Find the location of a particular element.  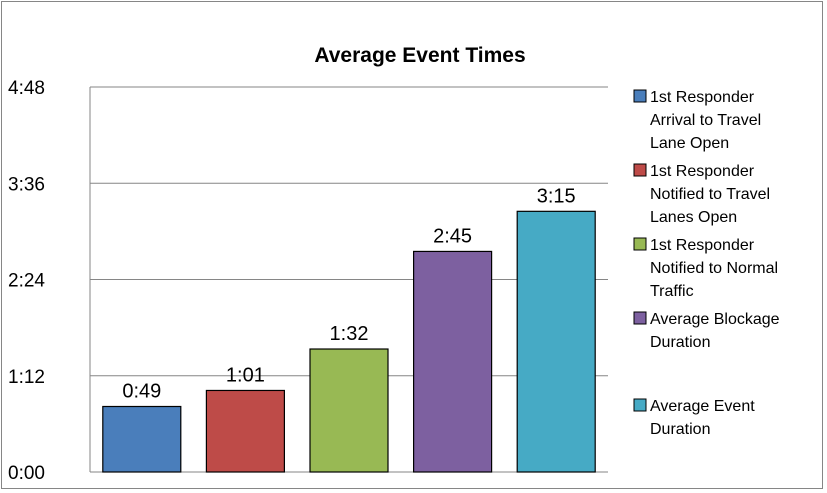

legend-entry-text: Lanes Open is located at coordinates (693, 217).